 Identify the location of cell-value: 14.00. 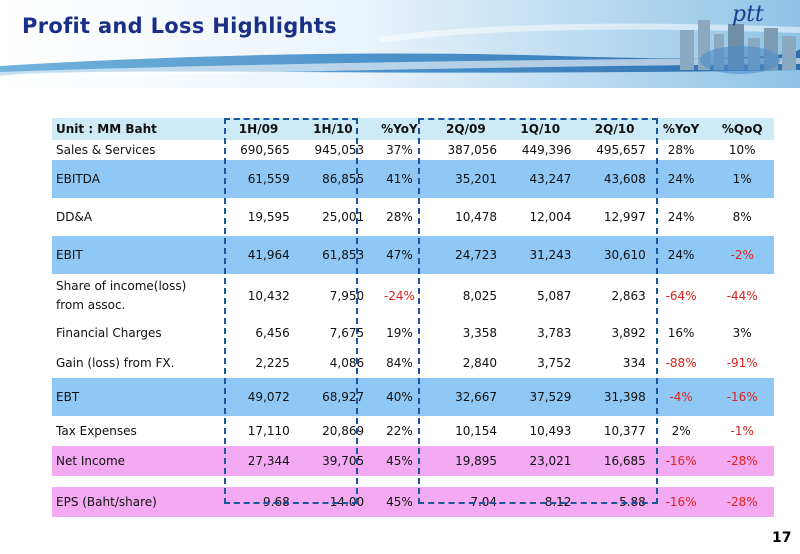
(333, 502).